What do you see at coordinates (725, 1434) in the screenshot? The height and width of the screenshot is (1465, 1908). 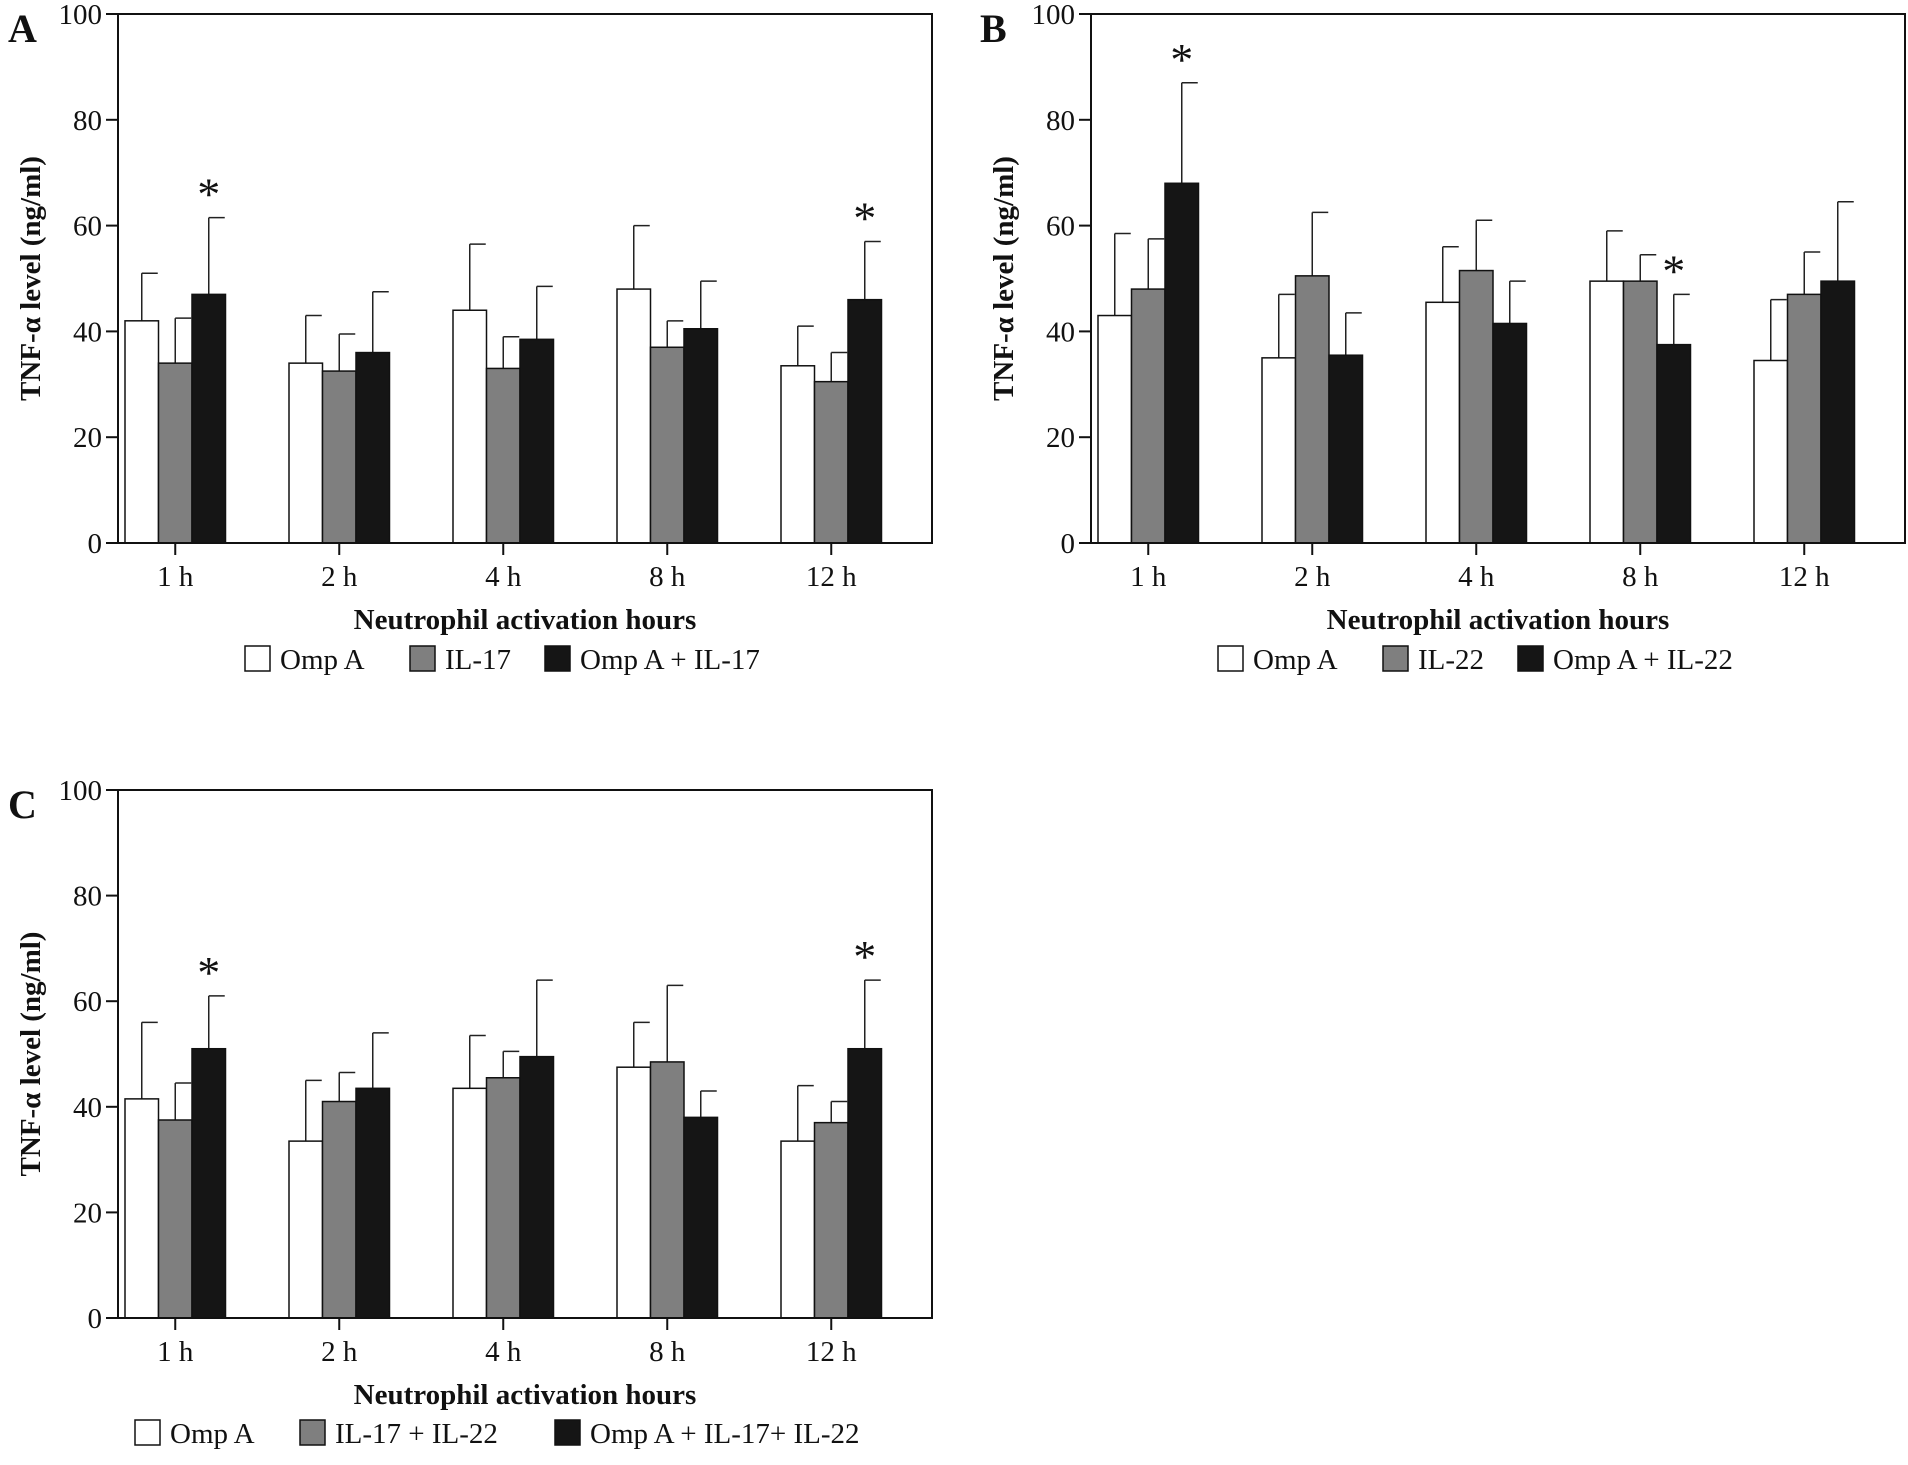 I see `legend-label: Omp A + IL-17+ IL-22` at bounding box center [725, 1434].